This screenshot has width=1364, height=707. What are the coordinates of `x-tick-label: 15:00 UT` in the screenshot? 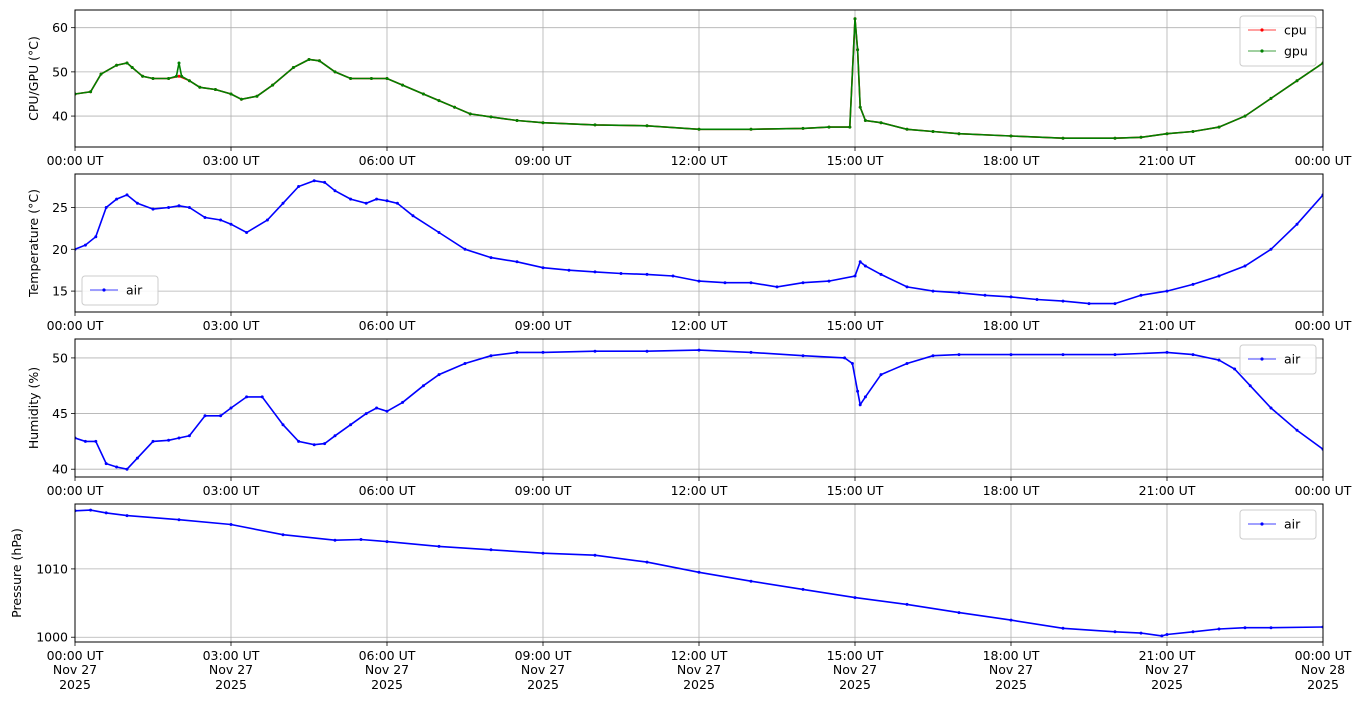 It's located at (855, 325).